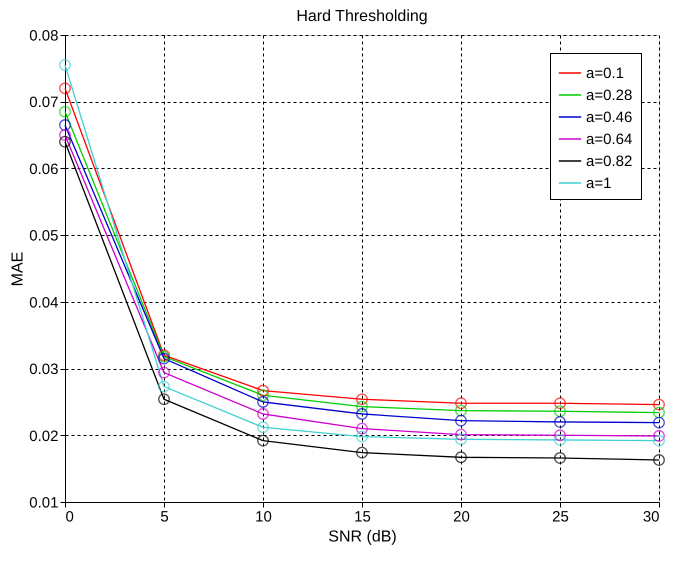 The height and width of the screenshot is (568, 691). Describe the element at coordinates (609, 95) in the screenshot. I see `legend-label: a=0.28` at that location.